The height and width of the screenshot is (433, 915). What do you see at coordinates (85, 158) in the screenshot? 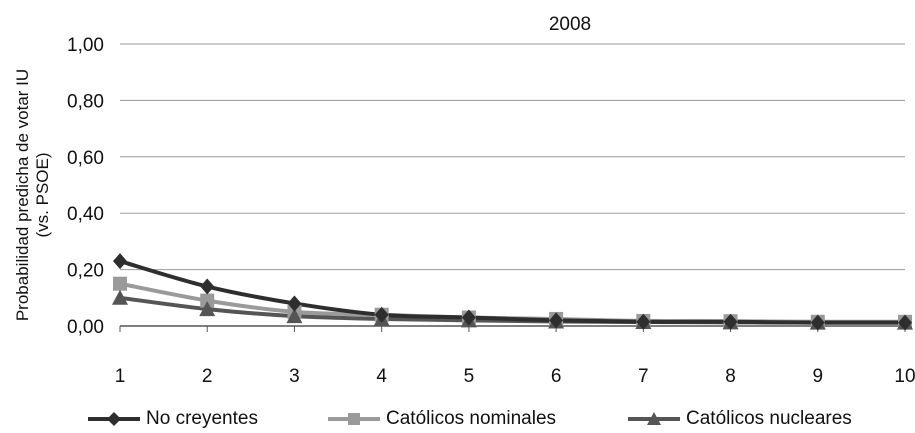
I see `y-tick-label: 0,60` at bounding box center [85, 158].